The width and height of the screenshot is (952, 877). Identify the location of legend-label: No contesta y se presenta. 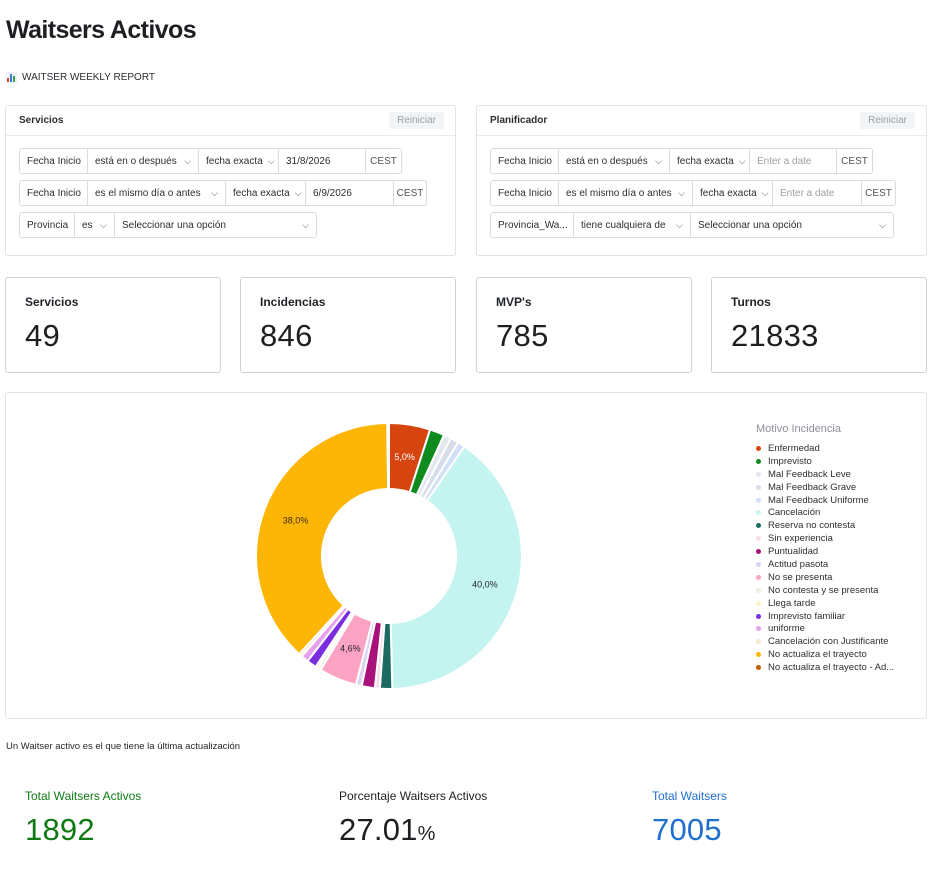
(823, 590).